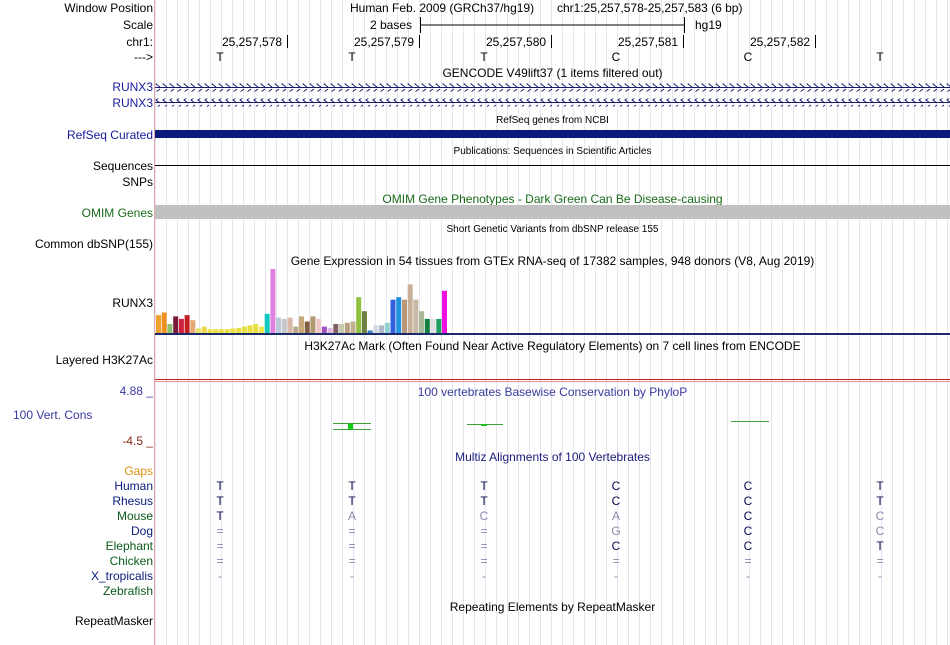 The width and height of the screenshot is (950, 645). I want to click on chrom-label: chr1:, so click(139, 42).